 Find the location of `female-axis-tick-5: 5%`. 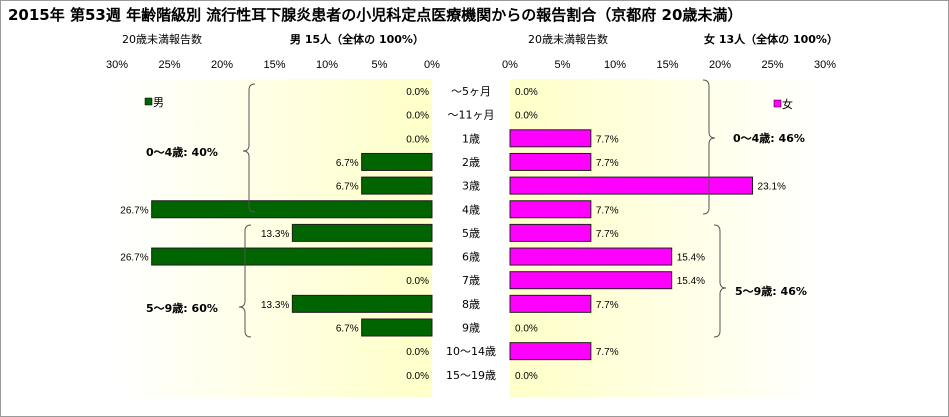

female-axis-tick-5: 5% is located at coordinates (563, 65).